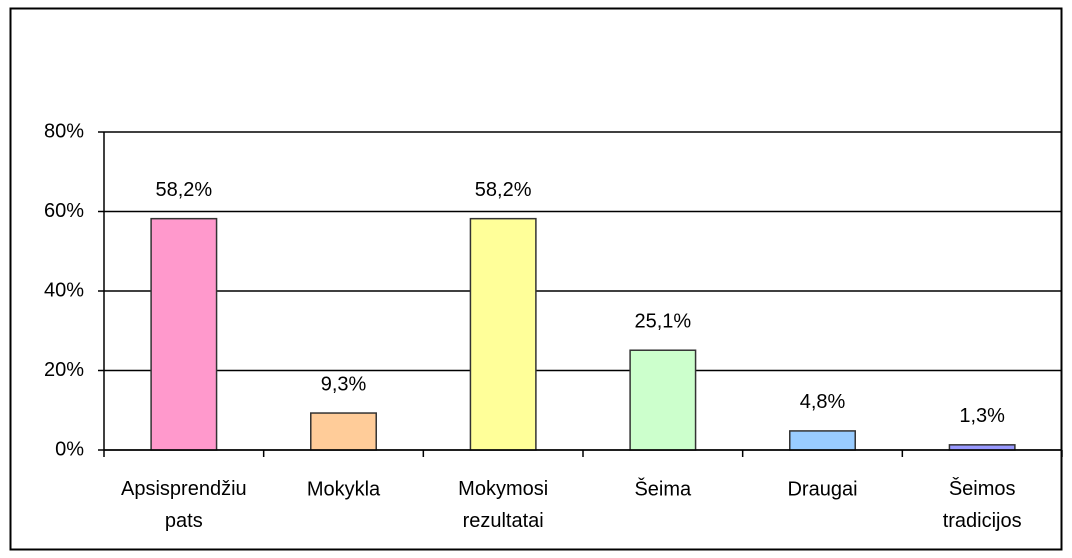  What do you see at coordinates (663, 488) in the screenshot?
I see `x-tick-label: Šeima` at bounding box center [663, 488].